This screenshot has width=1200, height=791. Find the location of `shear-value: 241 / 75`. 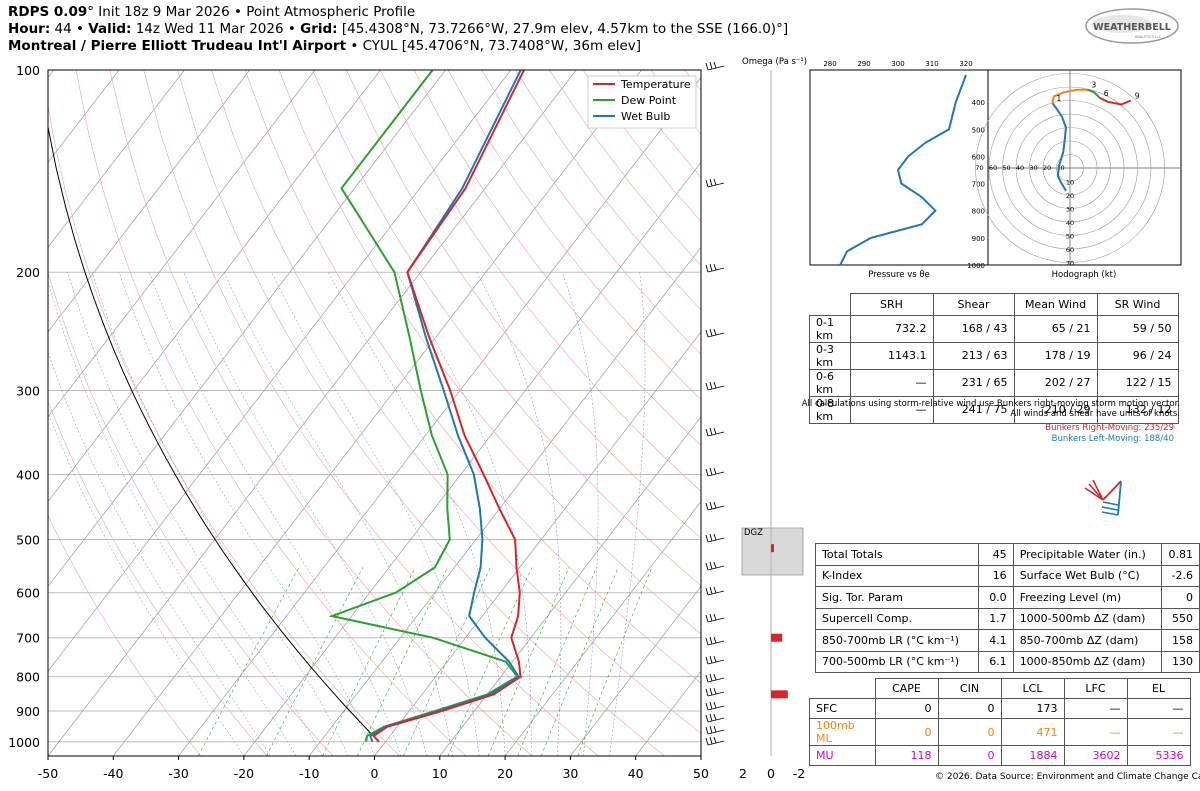

shear-value: 241 / 75 is located at coordinates (973, 409).